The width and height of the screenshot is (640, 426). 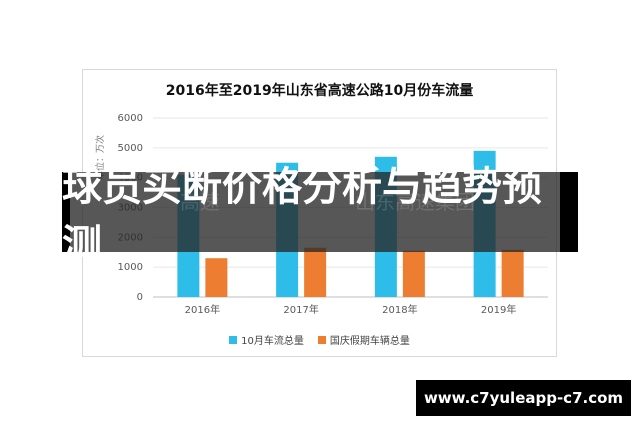 What do you see at coordinates (130, 118) in the screenshot?
I see `y-tick-label: 6000` at bounding box center [130, 118].